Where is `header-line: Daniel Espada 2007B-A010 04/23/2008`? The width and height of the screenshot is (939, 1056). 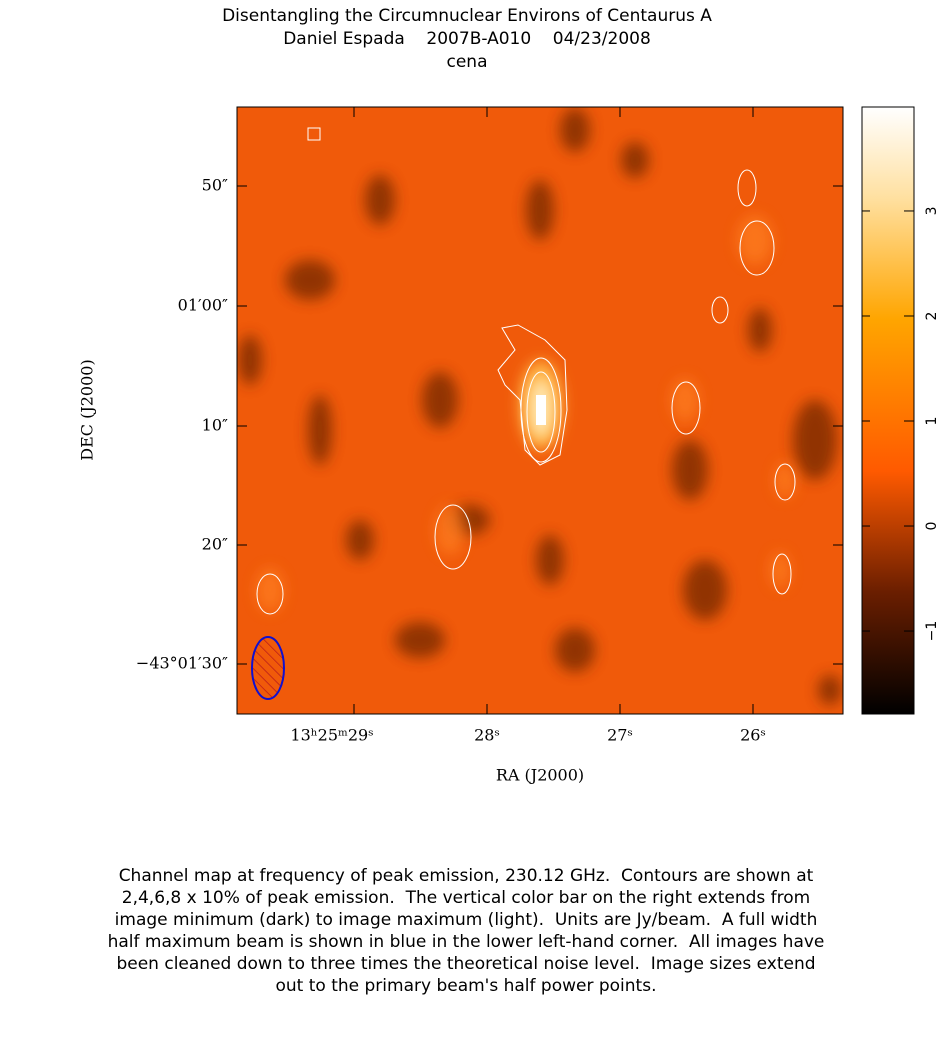
header-line: Daniel Espada 2007B-A010 04/23/2008 is located at coordinates (467, 39).